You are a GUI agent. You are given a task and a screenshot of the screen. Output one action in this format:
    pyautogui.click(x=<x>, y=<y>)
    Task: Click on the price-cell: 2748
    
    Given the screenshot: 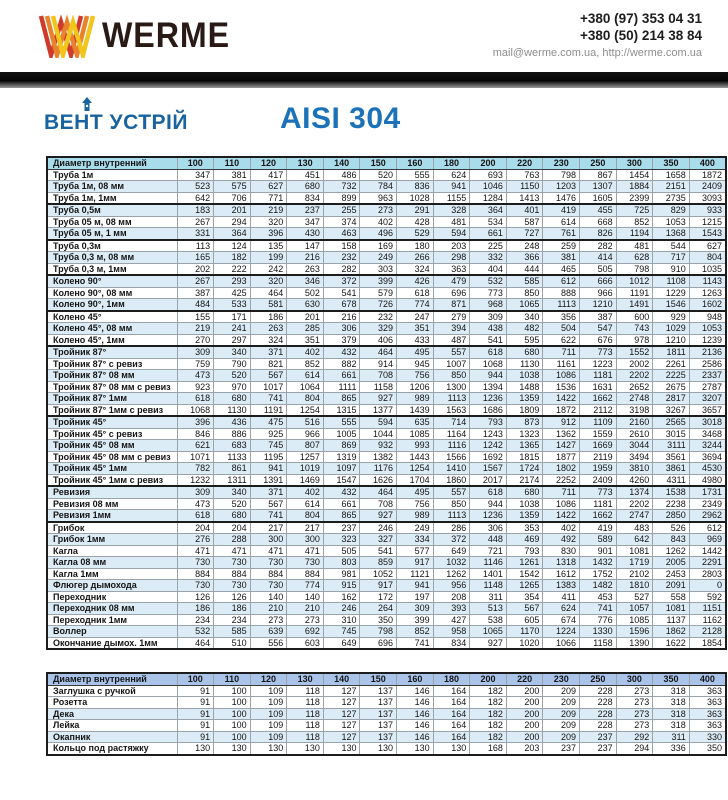 What is the action you would take?
    pyautogui.click(x=634, y=398)
    